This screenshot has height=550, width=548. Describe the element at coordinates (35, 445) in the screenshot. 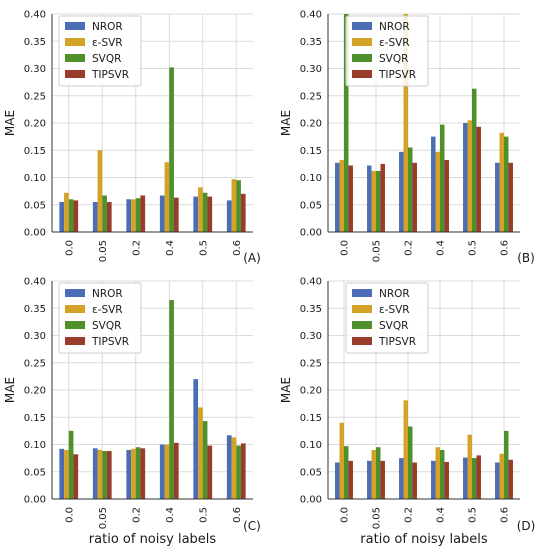

I see `y-tick-label: 0.10` at that location.